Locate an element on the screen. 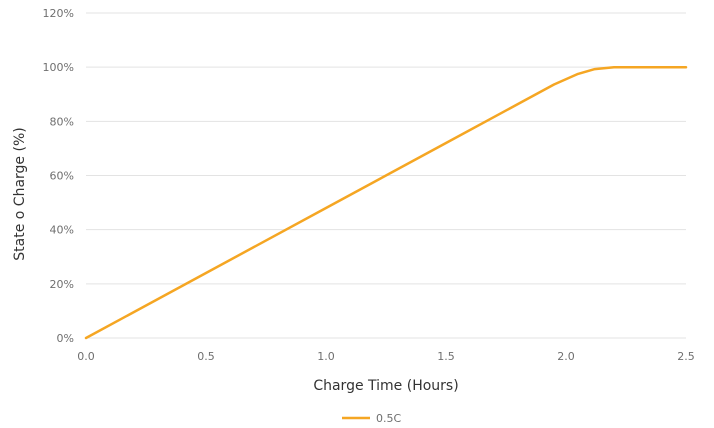 This screenshot has height=428, width=714. y-tick-label: 120% is located at coordinates (58, 13).